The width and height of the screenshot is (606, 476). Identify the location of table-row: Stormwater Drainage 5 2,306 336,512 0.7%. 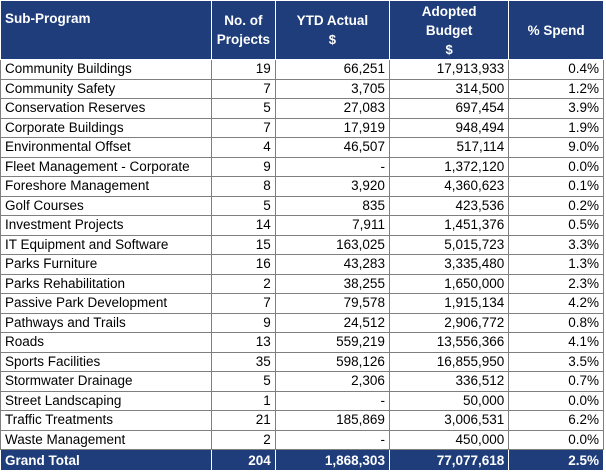
(302, 381).